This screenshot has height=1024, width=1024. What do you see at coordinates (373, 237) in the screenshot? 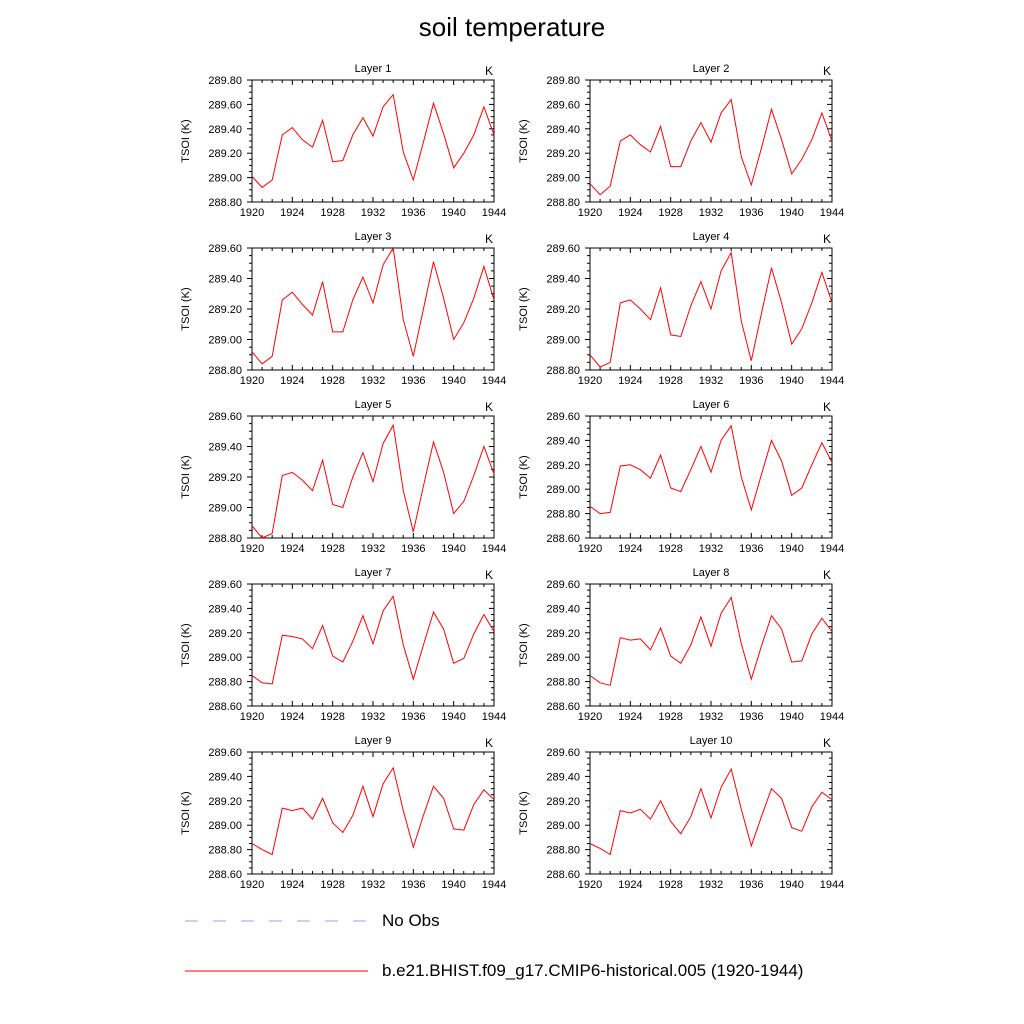
I see `panel-title: Layer 3` at bounding box center [373, 237].